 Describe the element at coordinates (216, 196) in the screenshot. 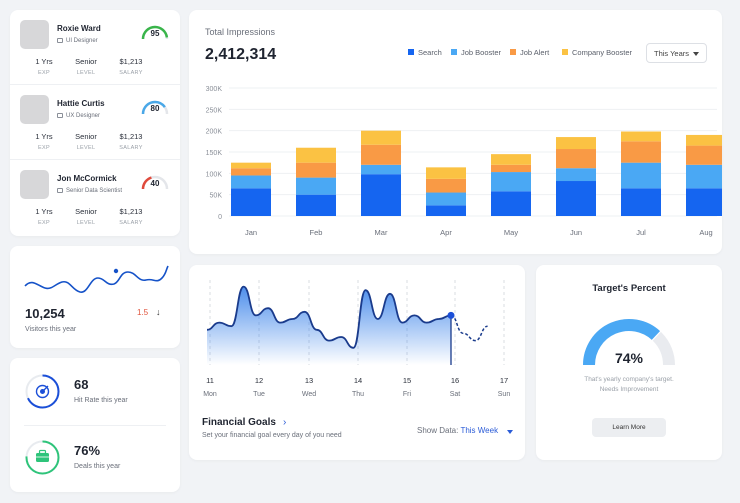

I see `y-tick-label: 50K` at that location.